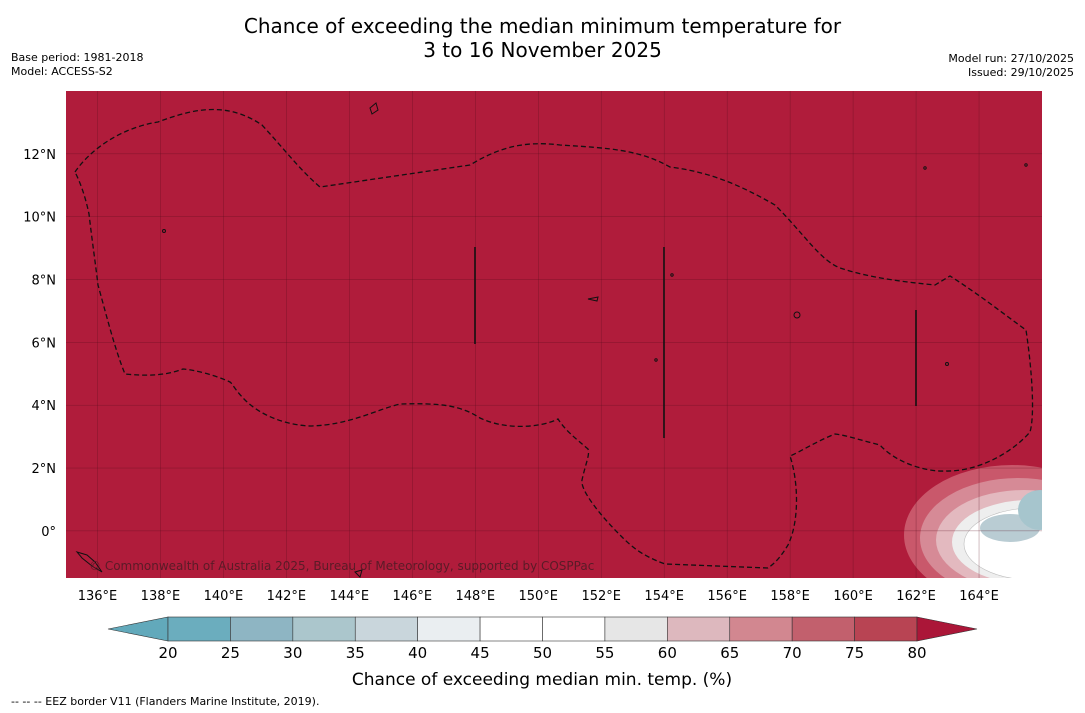 The width and height of the screenshot is (1085, 713). Describe the element at coordinates (62, 71) in the screenshot. I see `model-text: Model: ACCESS-S2` at that location.